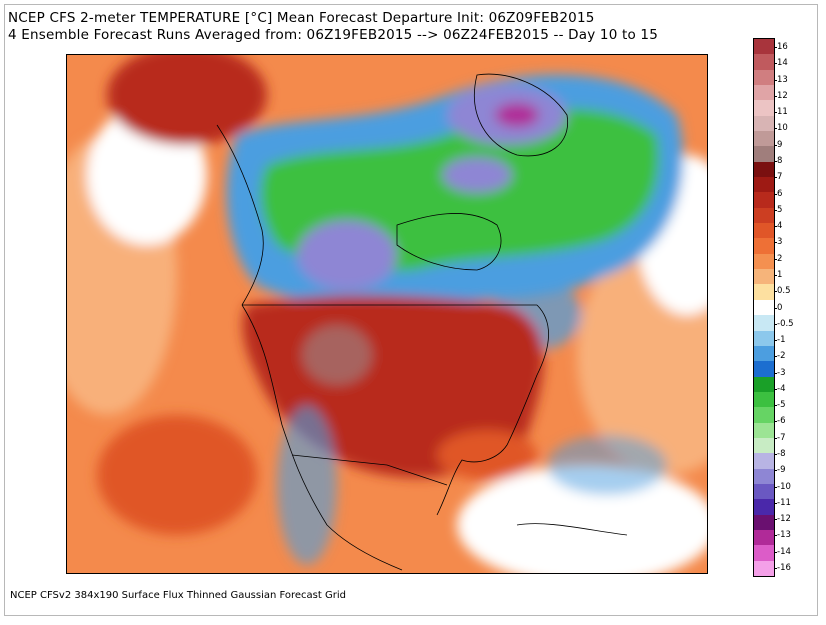  Describe the element at coordinates (764, 261) in the screenshot. I see `colorbar-swatch-orange` at that location.